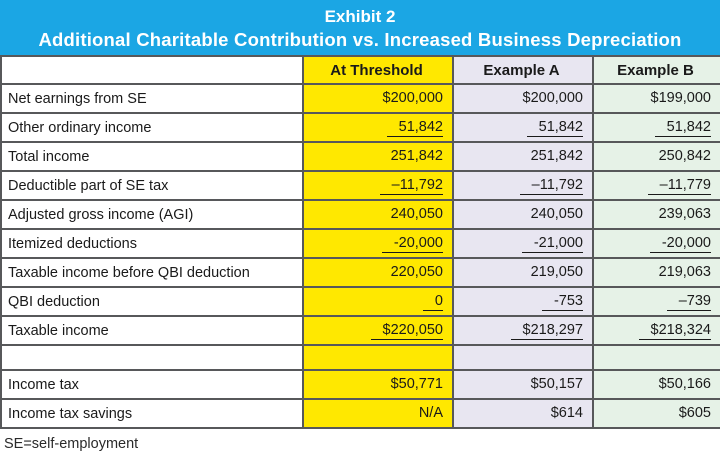 The height and width of the screenshot is (459, 720). I want to click on cell-value: –11,779, so click(679, 186).